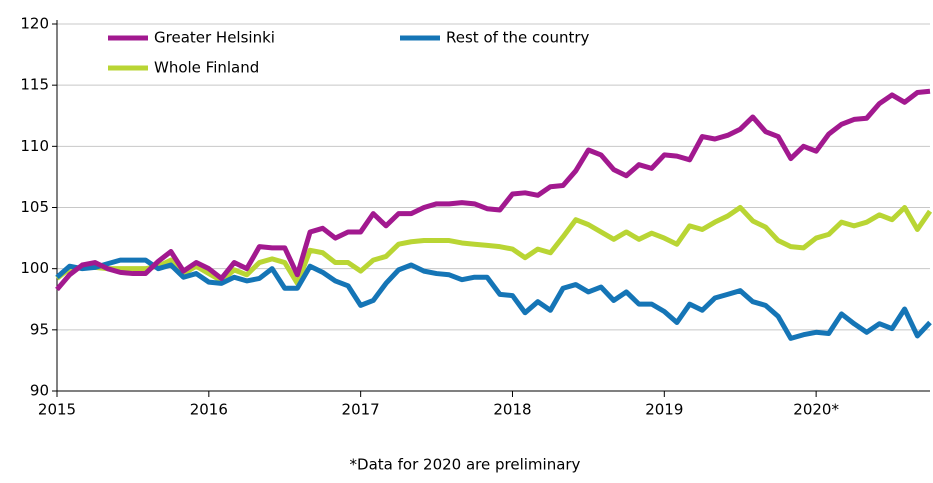 The width and height of the screenshot is (933, 483). Describe the element at coordinates (361, 410) in the screenshot. I see `x-tick-label: 2017` at that location.